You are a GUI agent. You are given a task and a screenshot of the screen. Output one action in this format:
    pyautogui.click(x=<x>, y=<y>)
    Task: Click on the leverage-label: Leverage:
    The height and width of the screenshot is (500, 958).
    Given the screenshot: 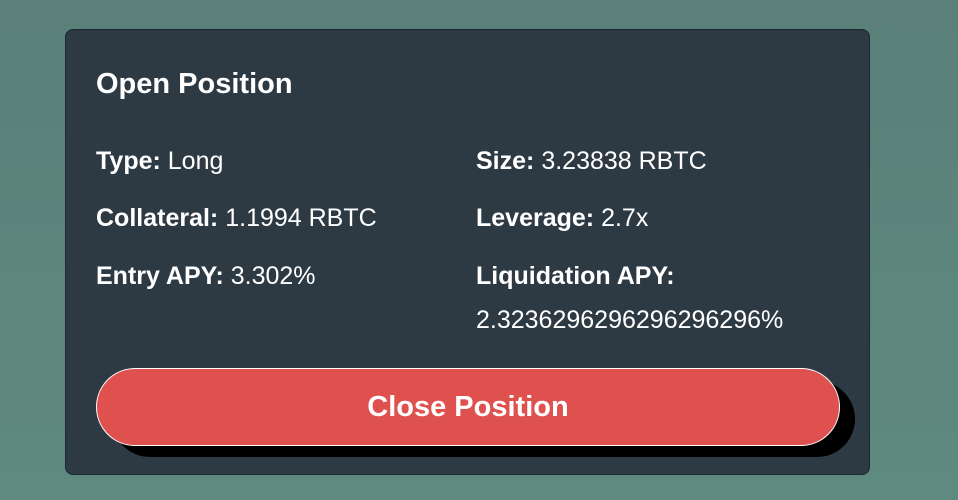 What is the action you would take?
    pyautogui.click(x=535, y=218)
    